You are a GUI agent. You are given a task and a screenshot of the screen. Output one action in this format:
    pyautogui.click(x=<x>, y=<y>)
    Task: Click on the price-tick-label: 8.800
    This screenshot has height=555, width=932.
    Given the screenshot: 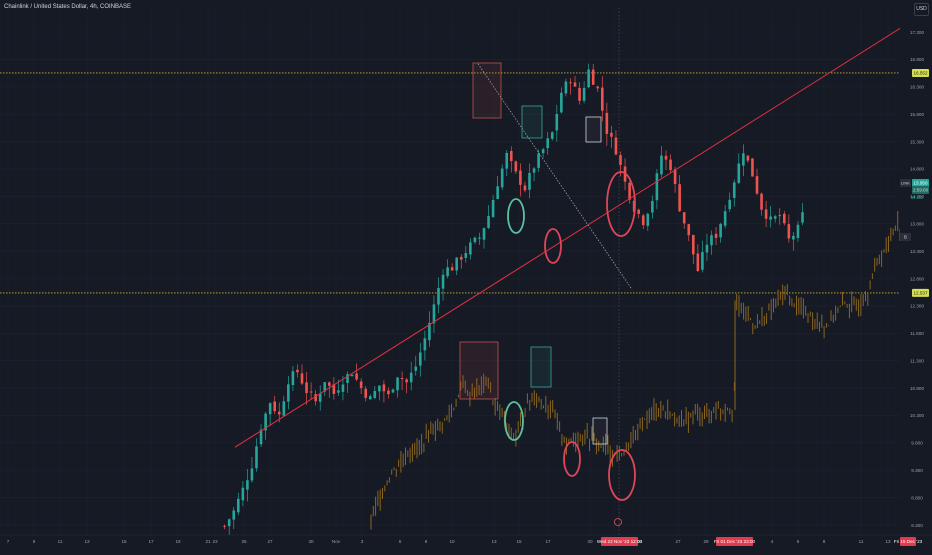 What is the action you would take?
    pyautogui.click(x=917, y=497)
    